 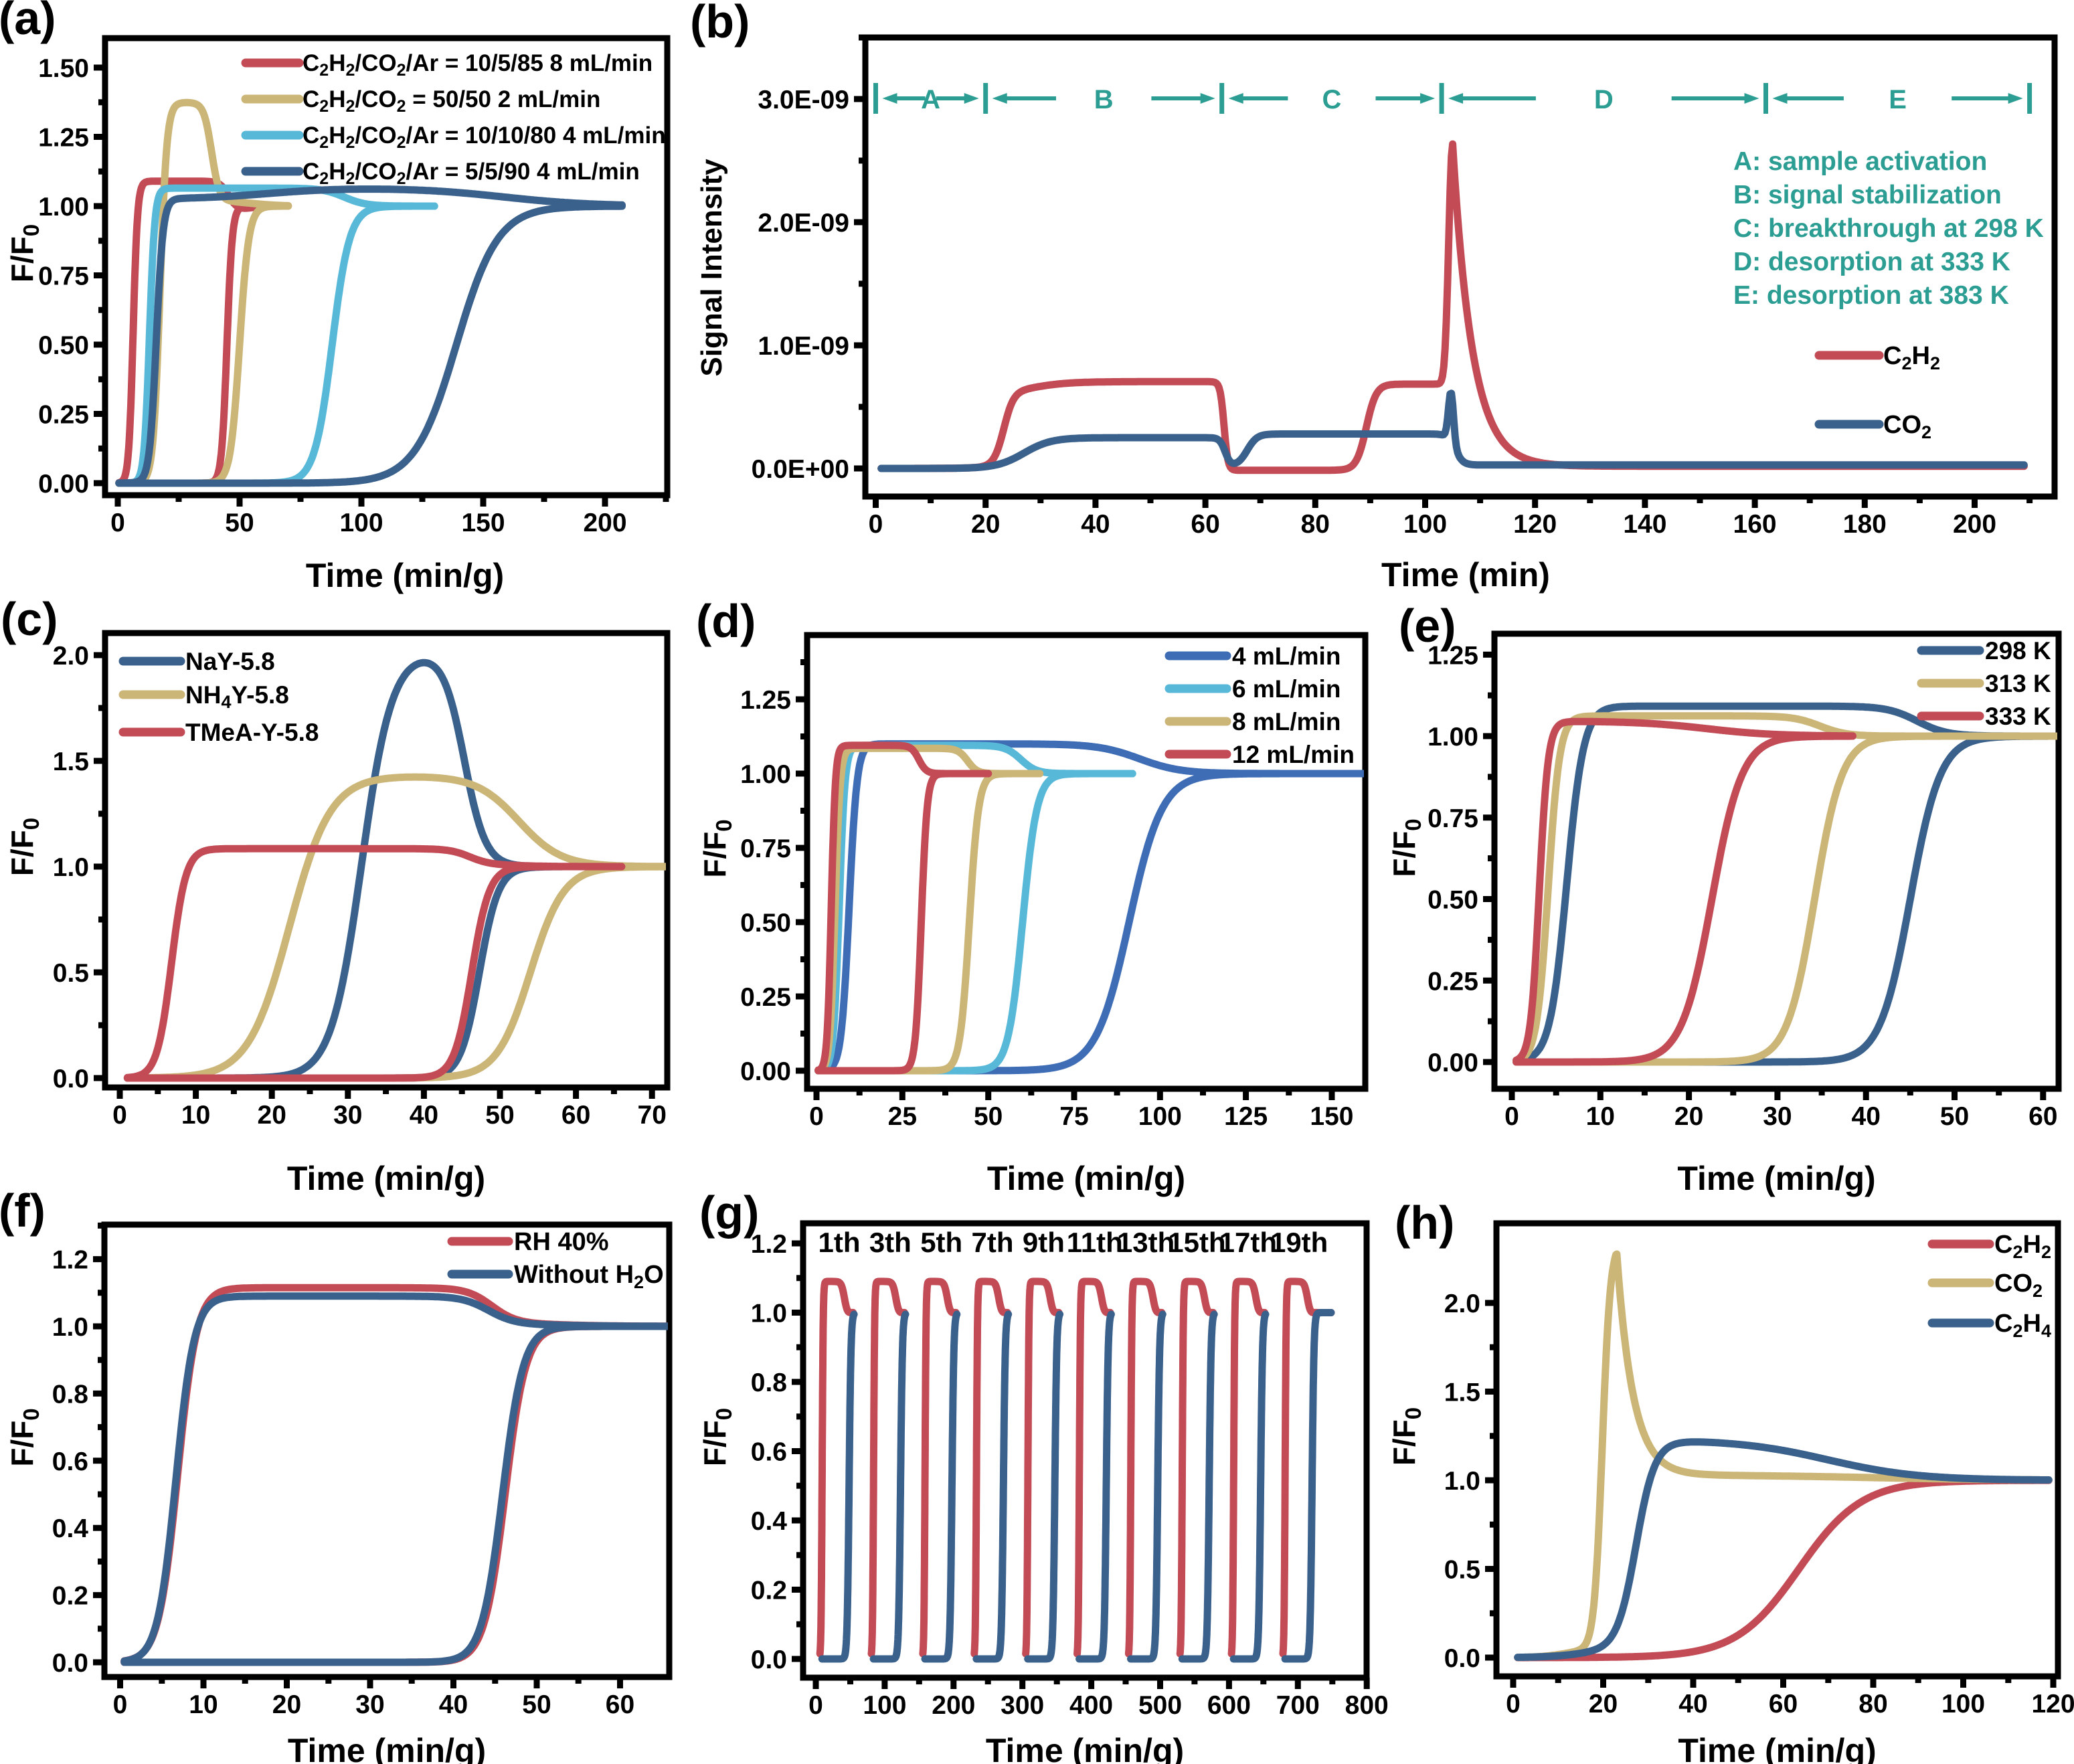 I want to click on svg-text: 120, so click(x=2052, y=1704).